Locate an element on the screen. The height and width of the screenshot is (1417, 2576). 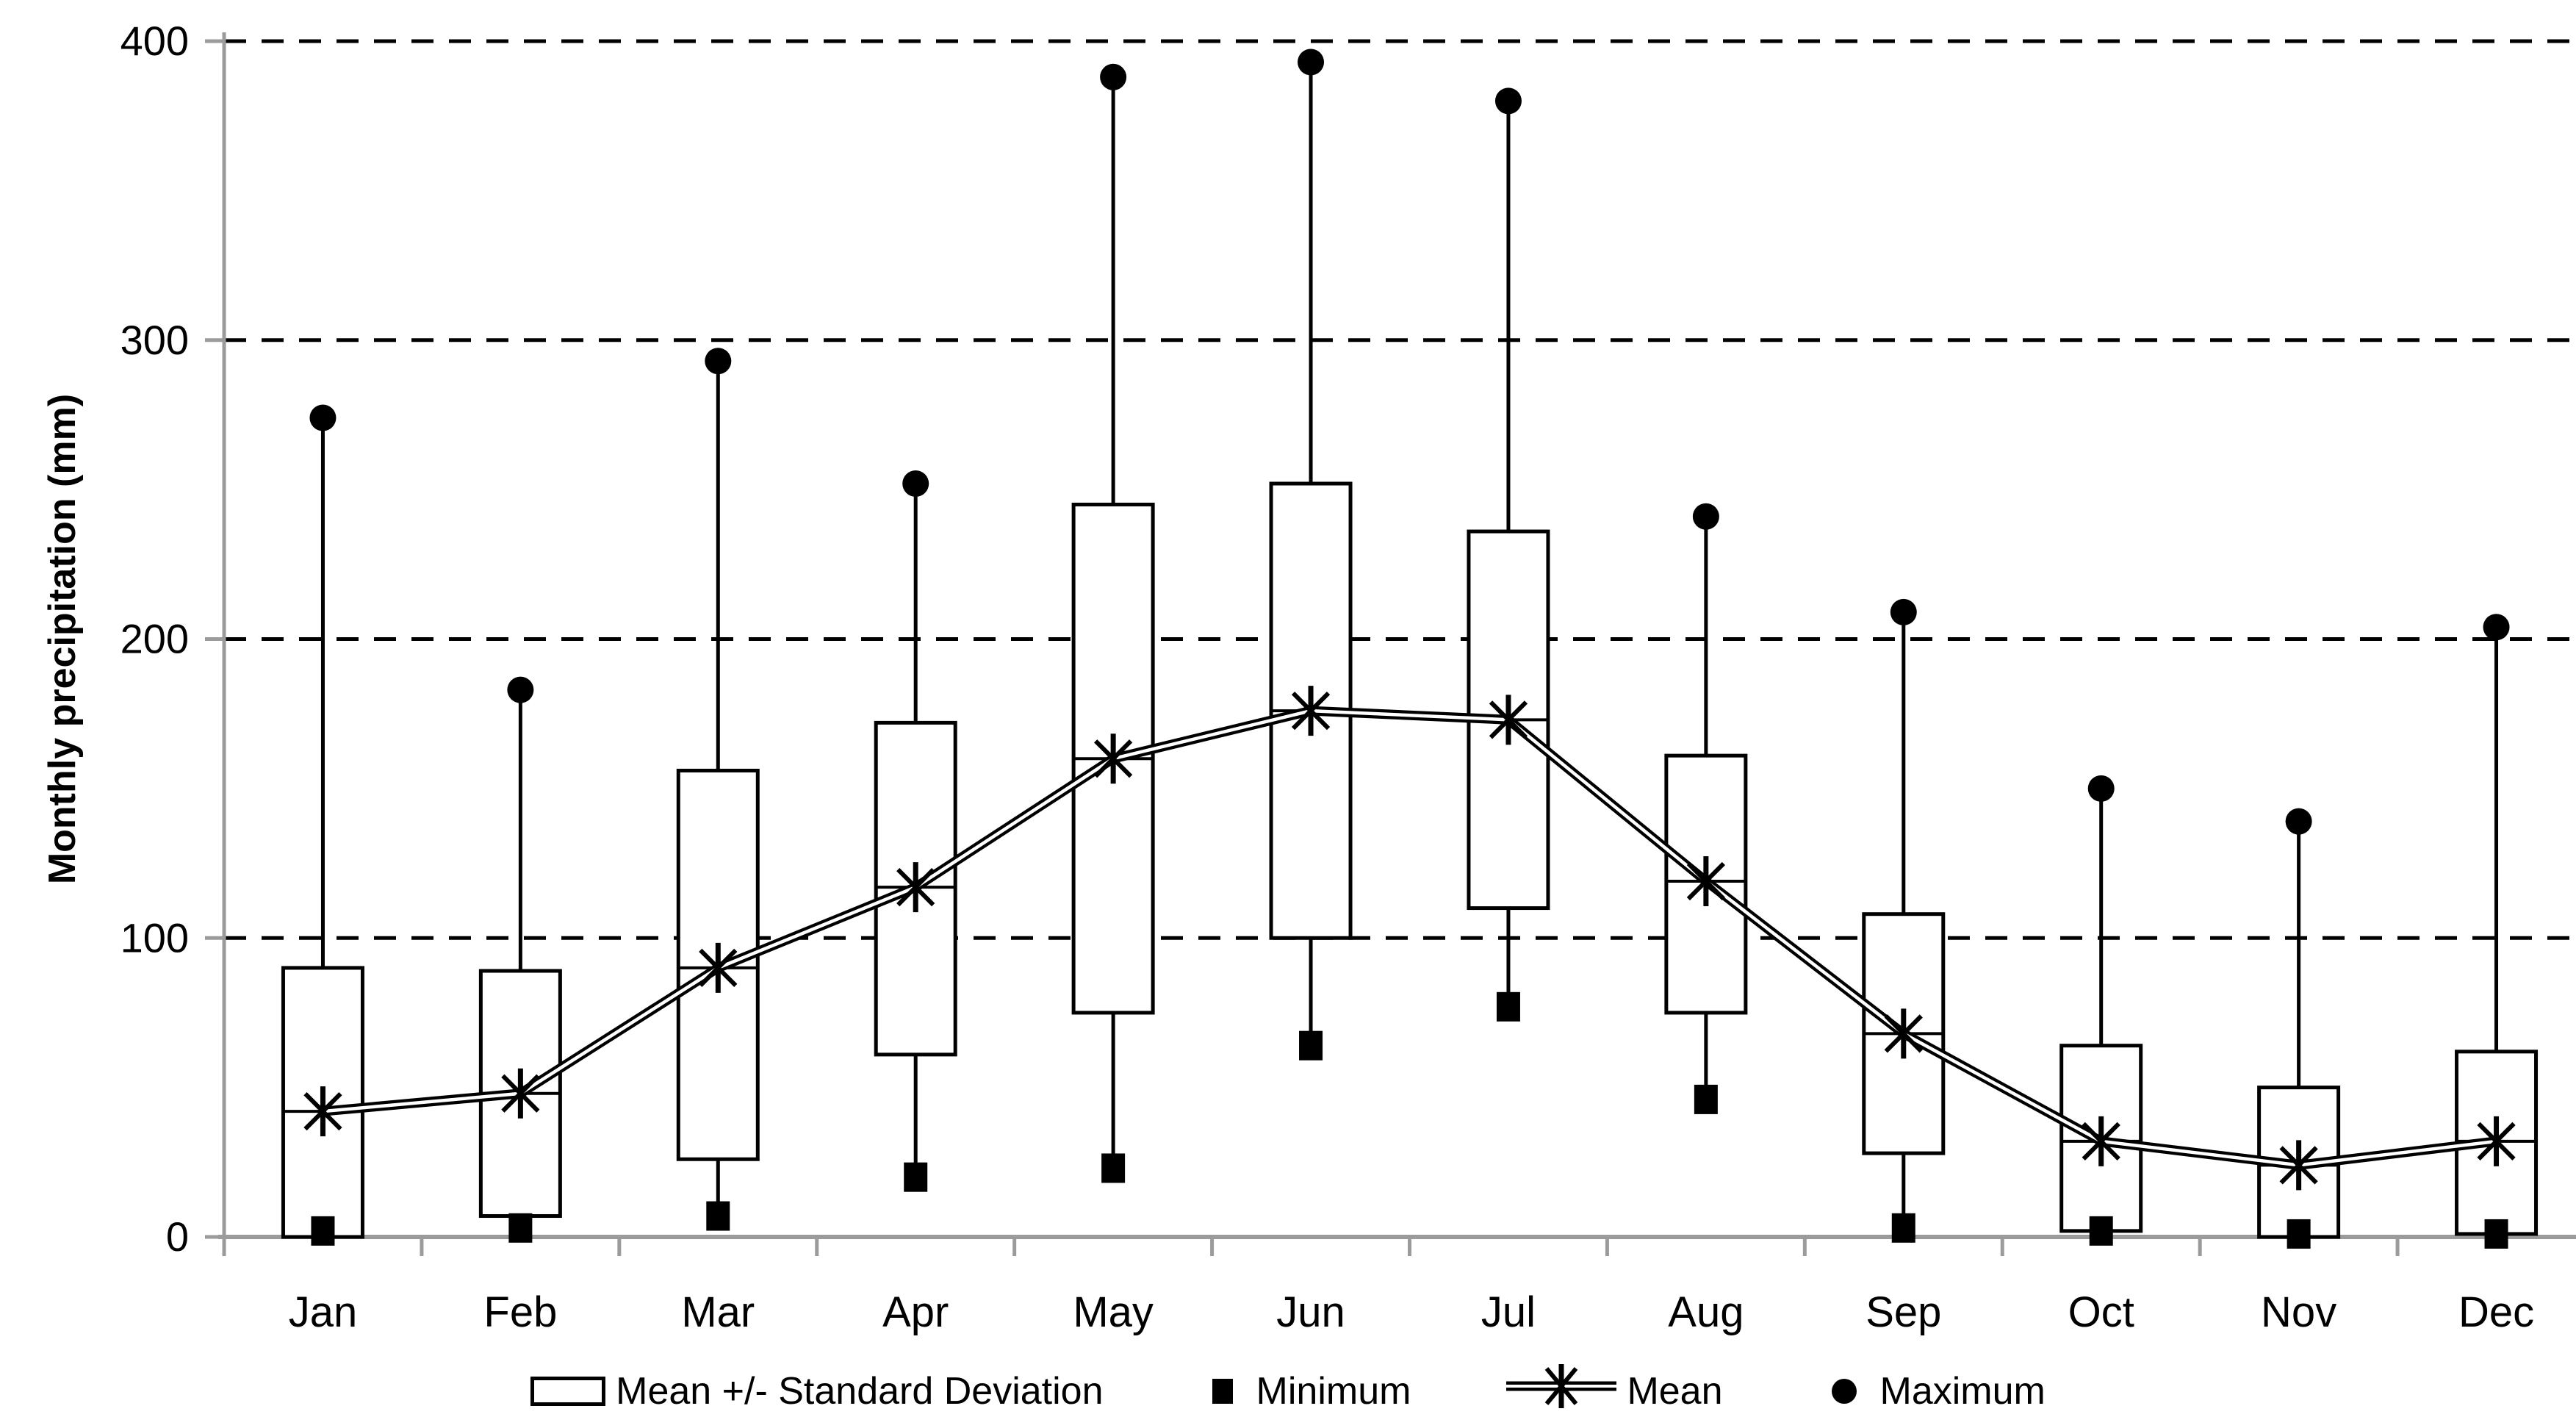
legend-item-mean: Mean is located at coordinates (1614, 1390).